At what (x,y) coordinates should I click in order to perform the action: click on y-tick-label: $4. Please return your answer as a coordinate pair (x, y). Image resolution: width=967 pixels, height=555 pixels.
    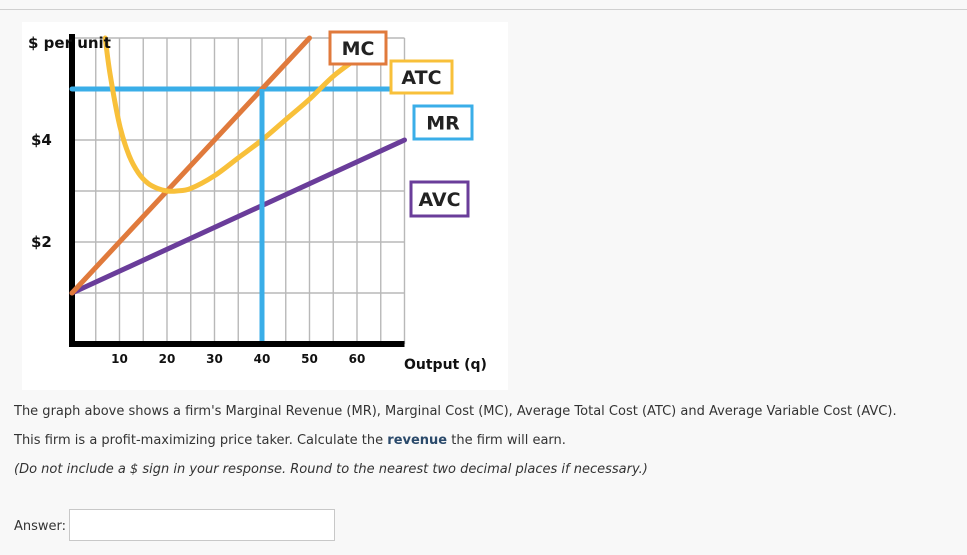
    Looking at the image, I should click on (41, 140).